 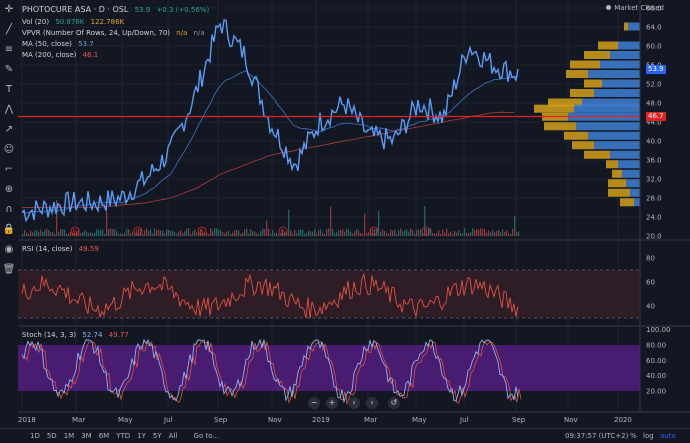 What do you see at coordinates (9, 89) in the screenshot?
I see `text-icon: T` at bounding box center [9, 89].